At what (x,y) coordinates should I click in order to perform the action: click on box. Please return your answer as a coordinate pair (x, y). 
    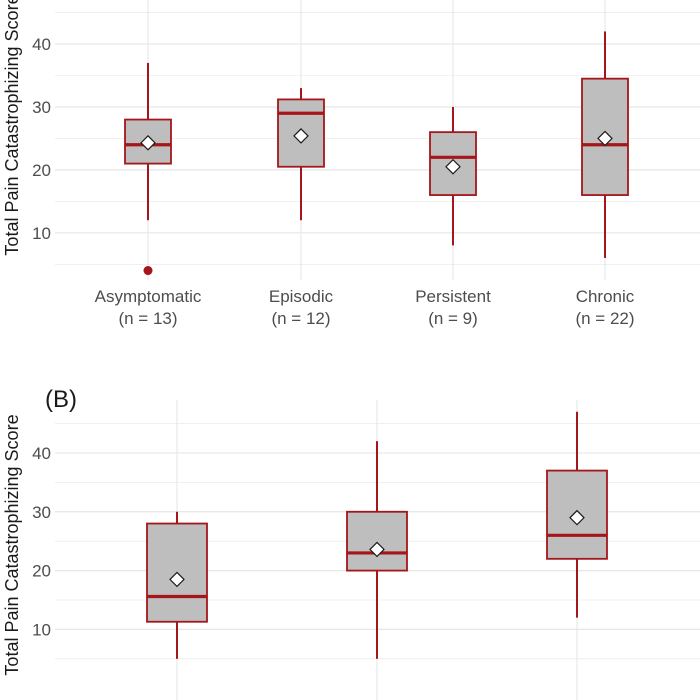
    Looking at the image, I should click on (377, 541).